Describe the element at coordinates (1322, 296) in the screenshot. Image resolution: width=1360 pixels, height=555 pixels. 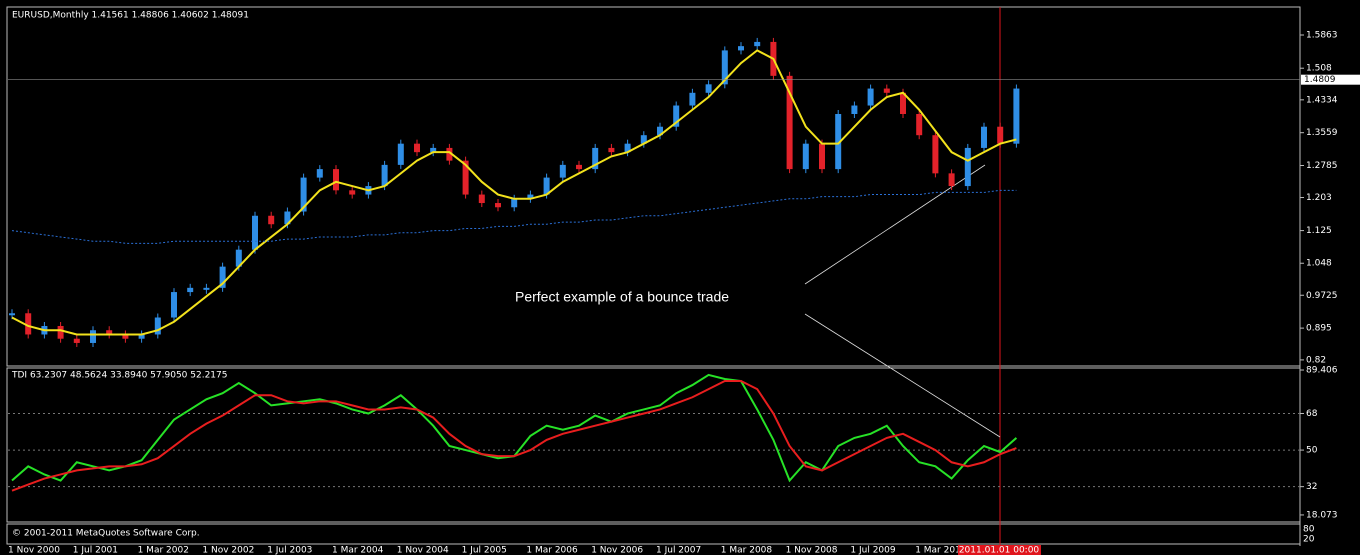
I see `y-tick-label: 0.9725` at that location.